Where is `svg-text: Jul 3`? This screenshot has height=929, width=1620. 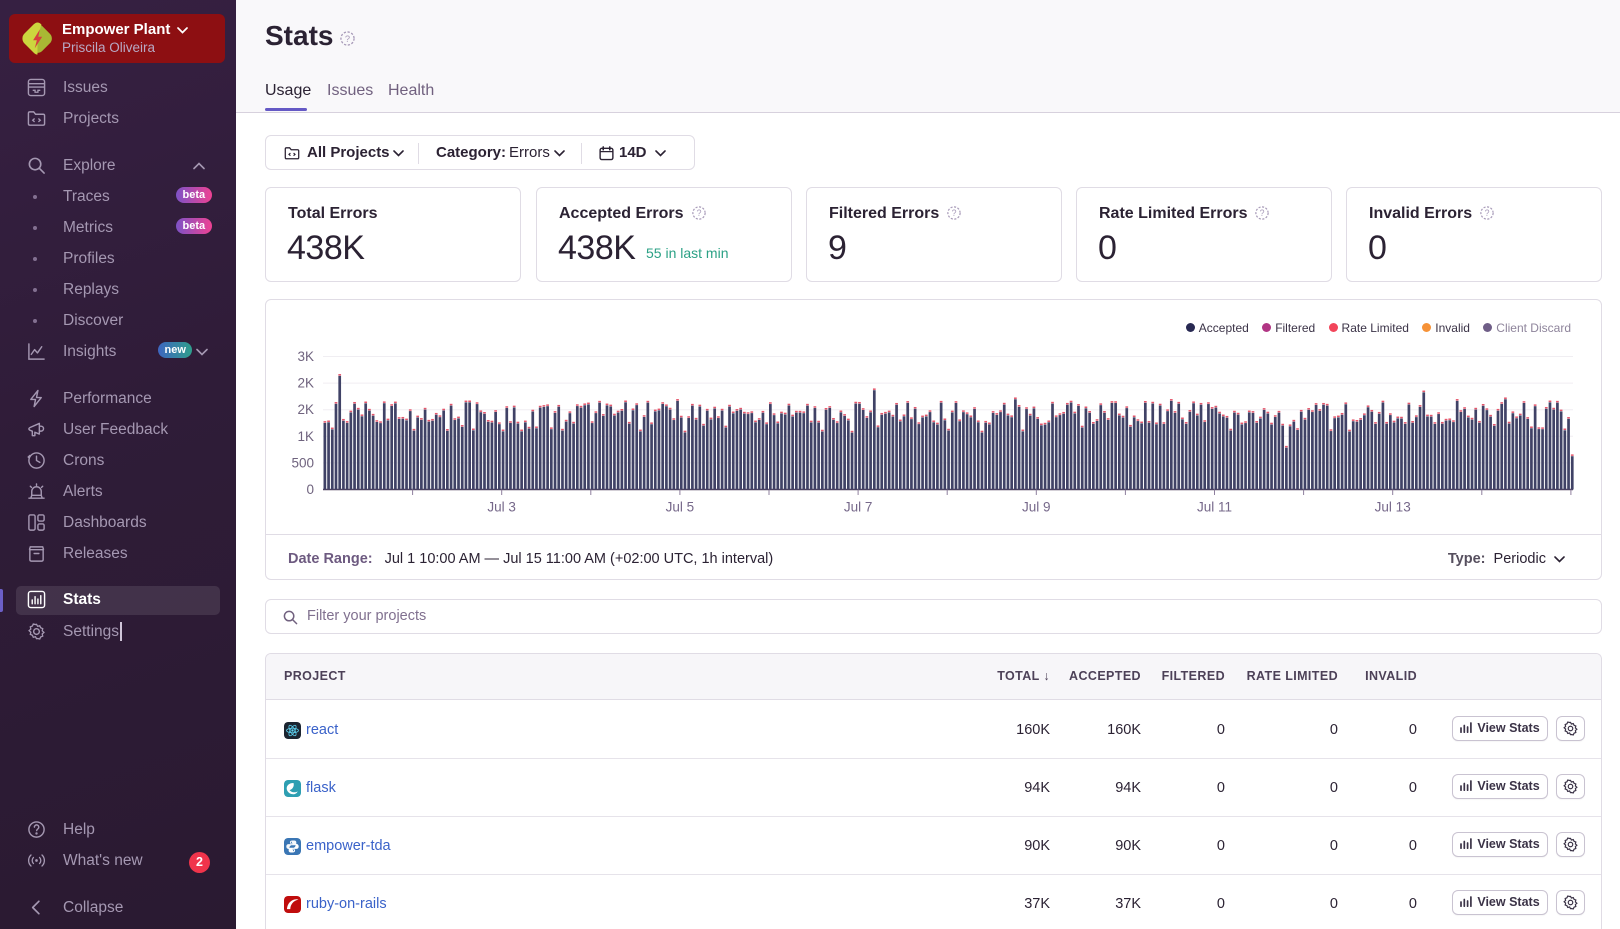
svg-text: Jul 3 is located at coordinates (501, 507).